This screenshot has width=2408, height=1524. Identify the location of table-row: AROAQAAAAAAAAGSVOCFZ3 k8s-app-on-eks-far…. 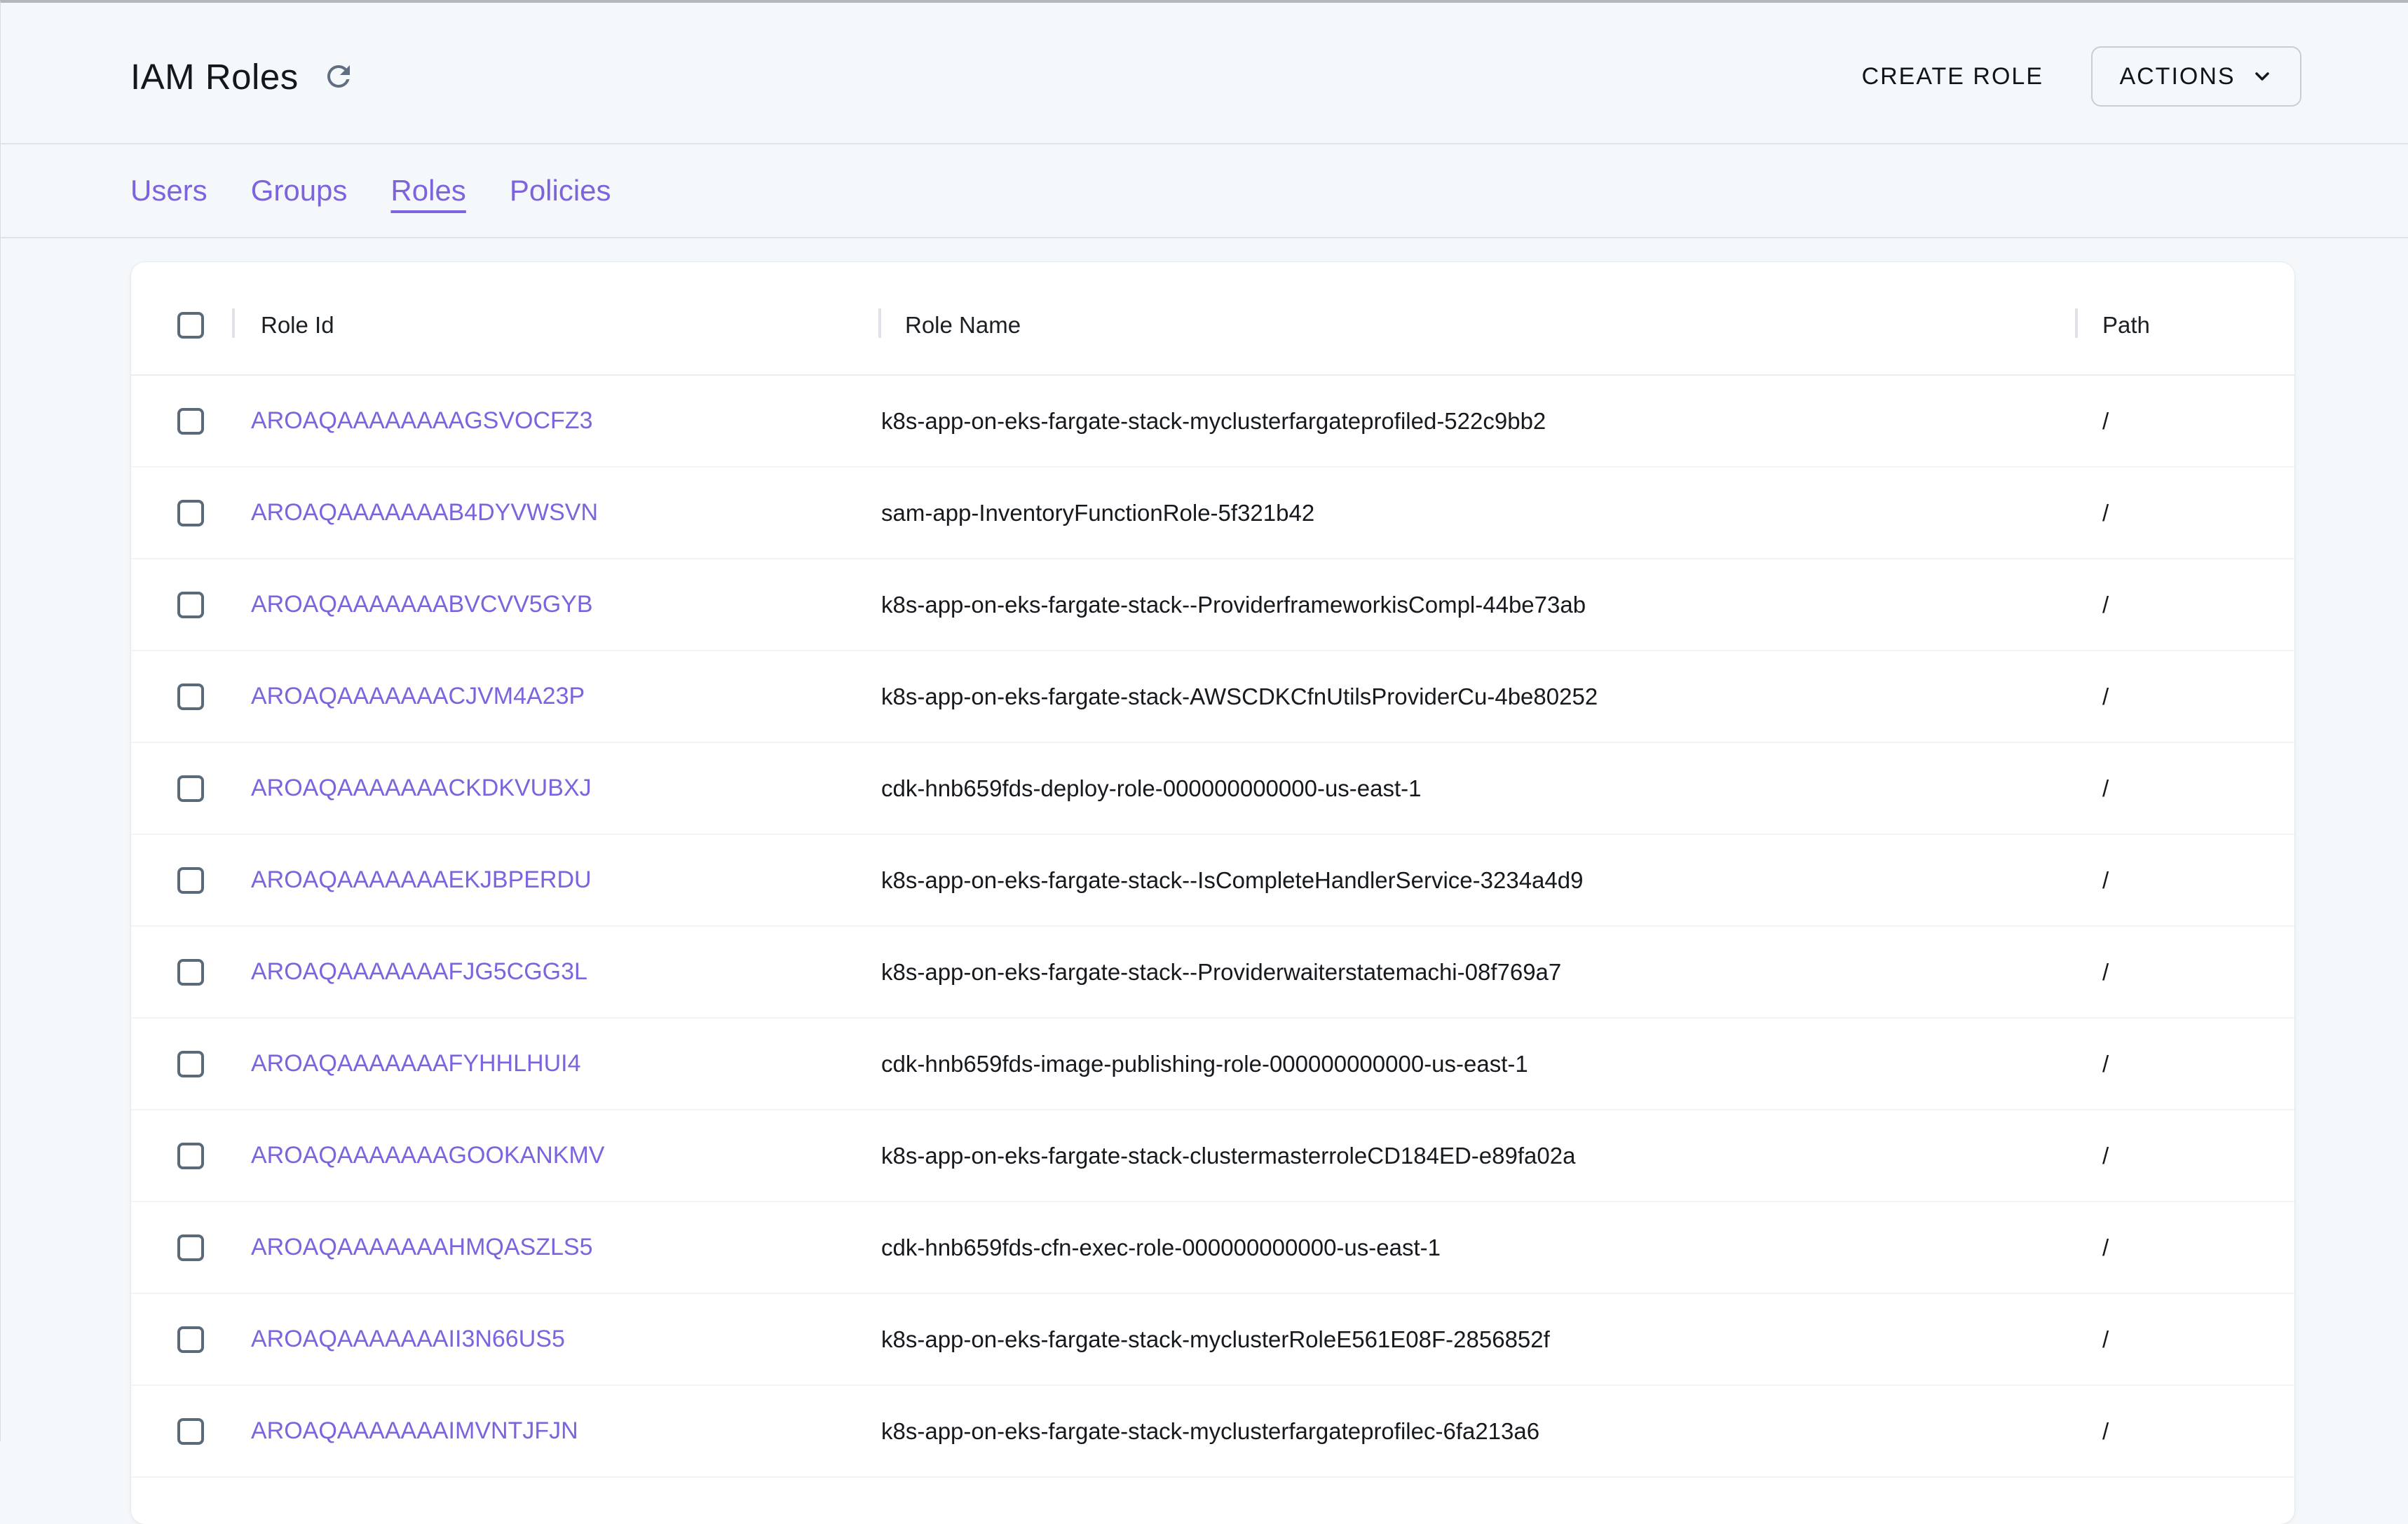
(1212, 422).